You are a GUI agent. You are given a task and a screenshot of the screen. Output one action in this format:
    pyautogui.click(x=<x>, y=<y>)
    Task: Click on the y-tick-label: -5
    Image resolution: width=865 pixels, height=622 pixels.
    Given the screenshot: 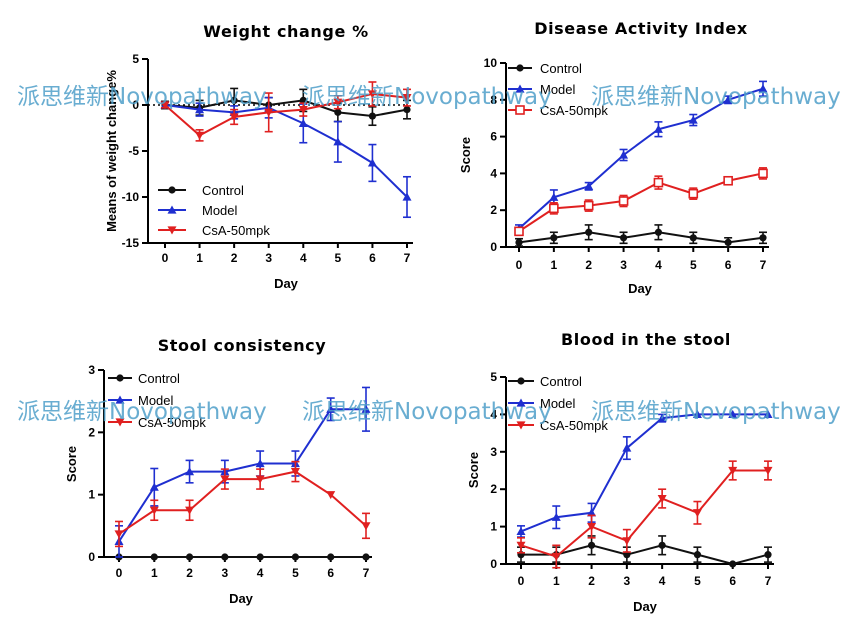 What is the action you would take?
    pyautogui.click(x=133, y=151)
    